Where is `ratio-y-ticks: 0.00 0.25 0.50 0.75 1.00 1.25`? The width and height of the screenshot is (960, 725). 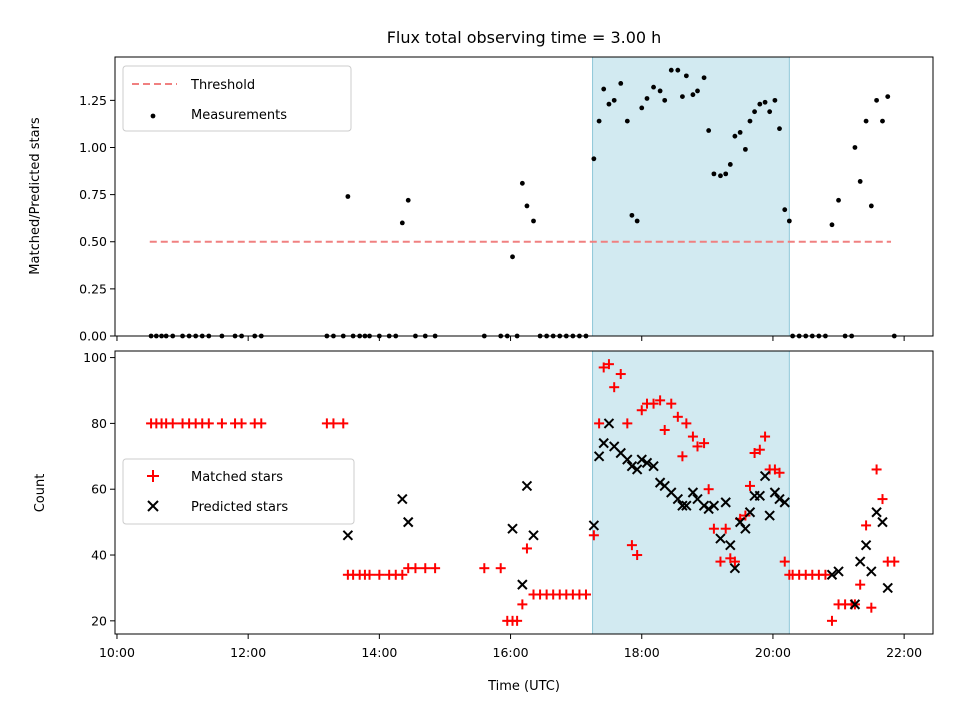 ratio-y-ticks: 0.00 0.25 0.50 0.75 1.00 1.25 is located at coordinates (97, 218).